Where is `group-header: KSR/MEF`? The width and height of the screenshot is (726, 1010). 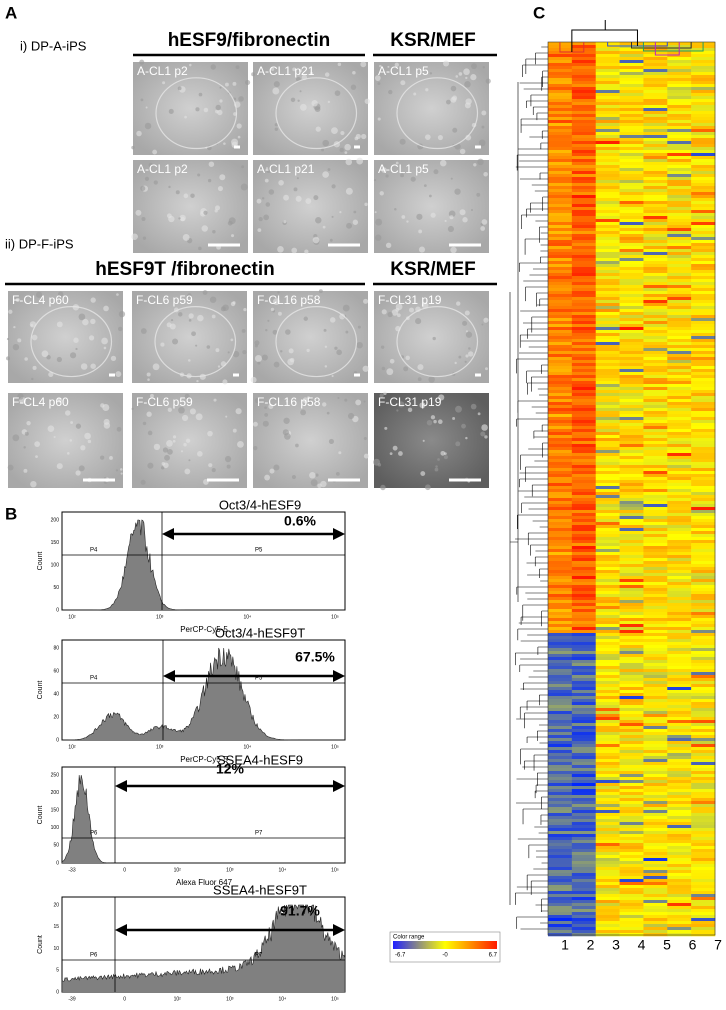
group-header: KSR/MEF is located at coordinates (433, 269).